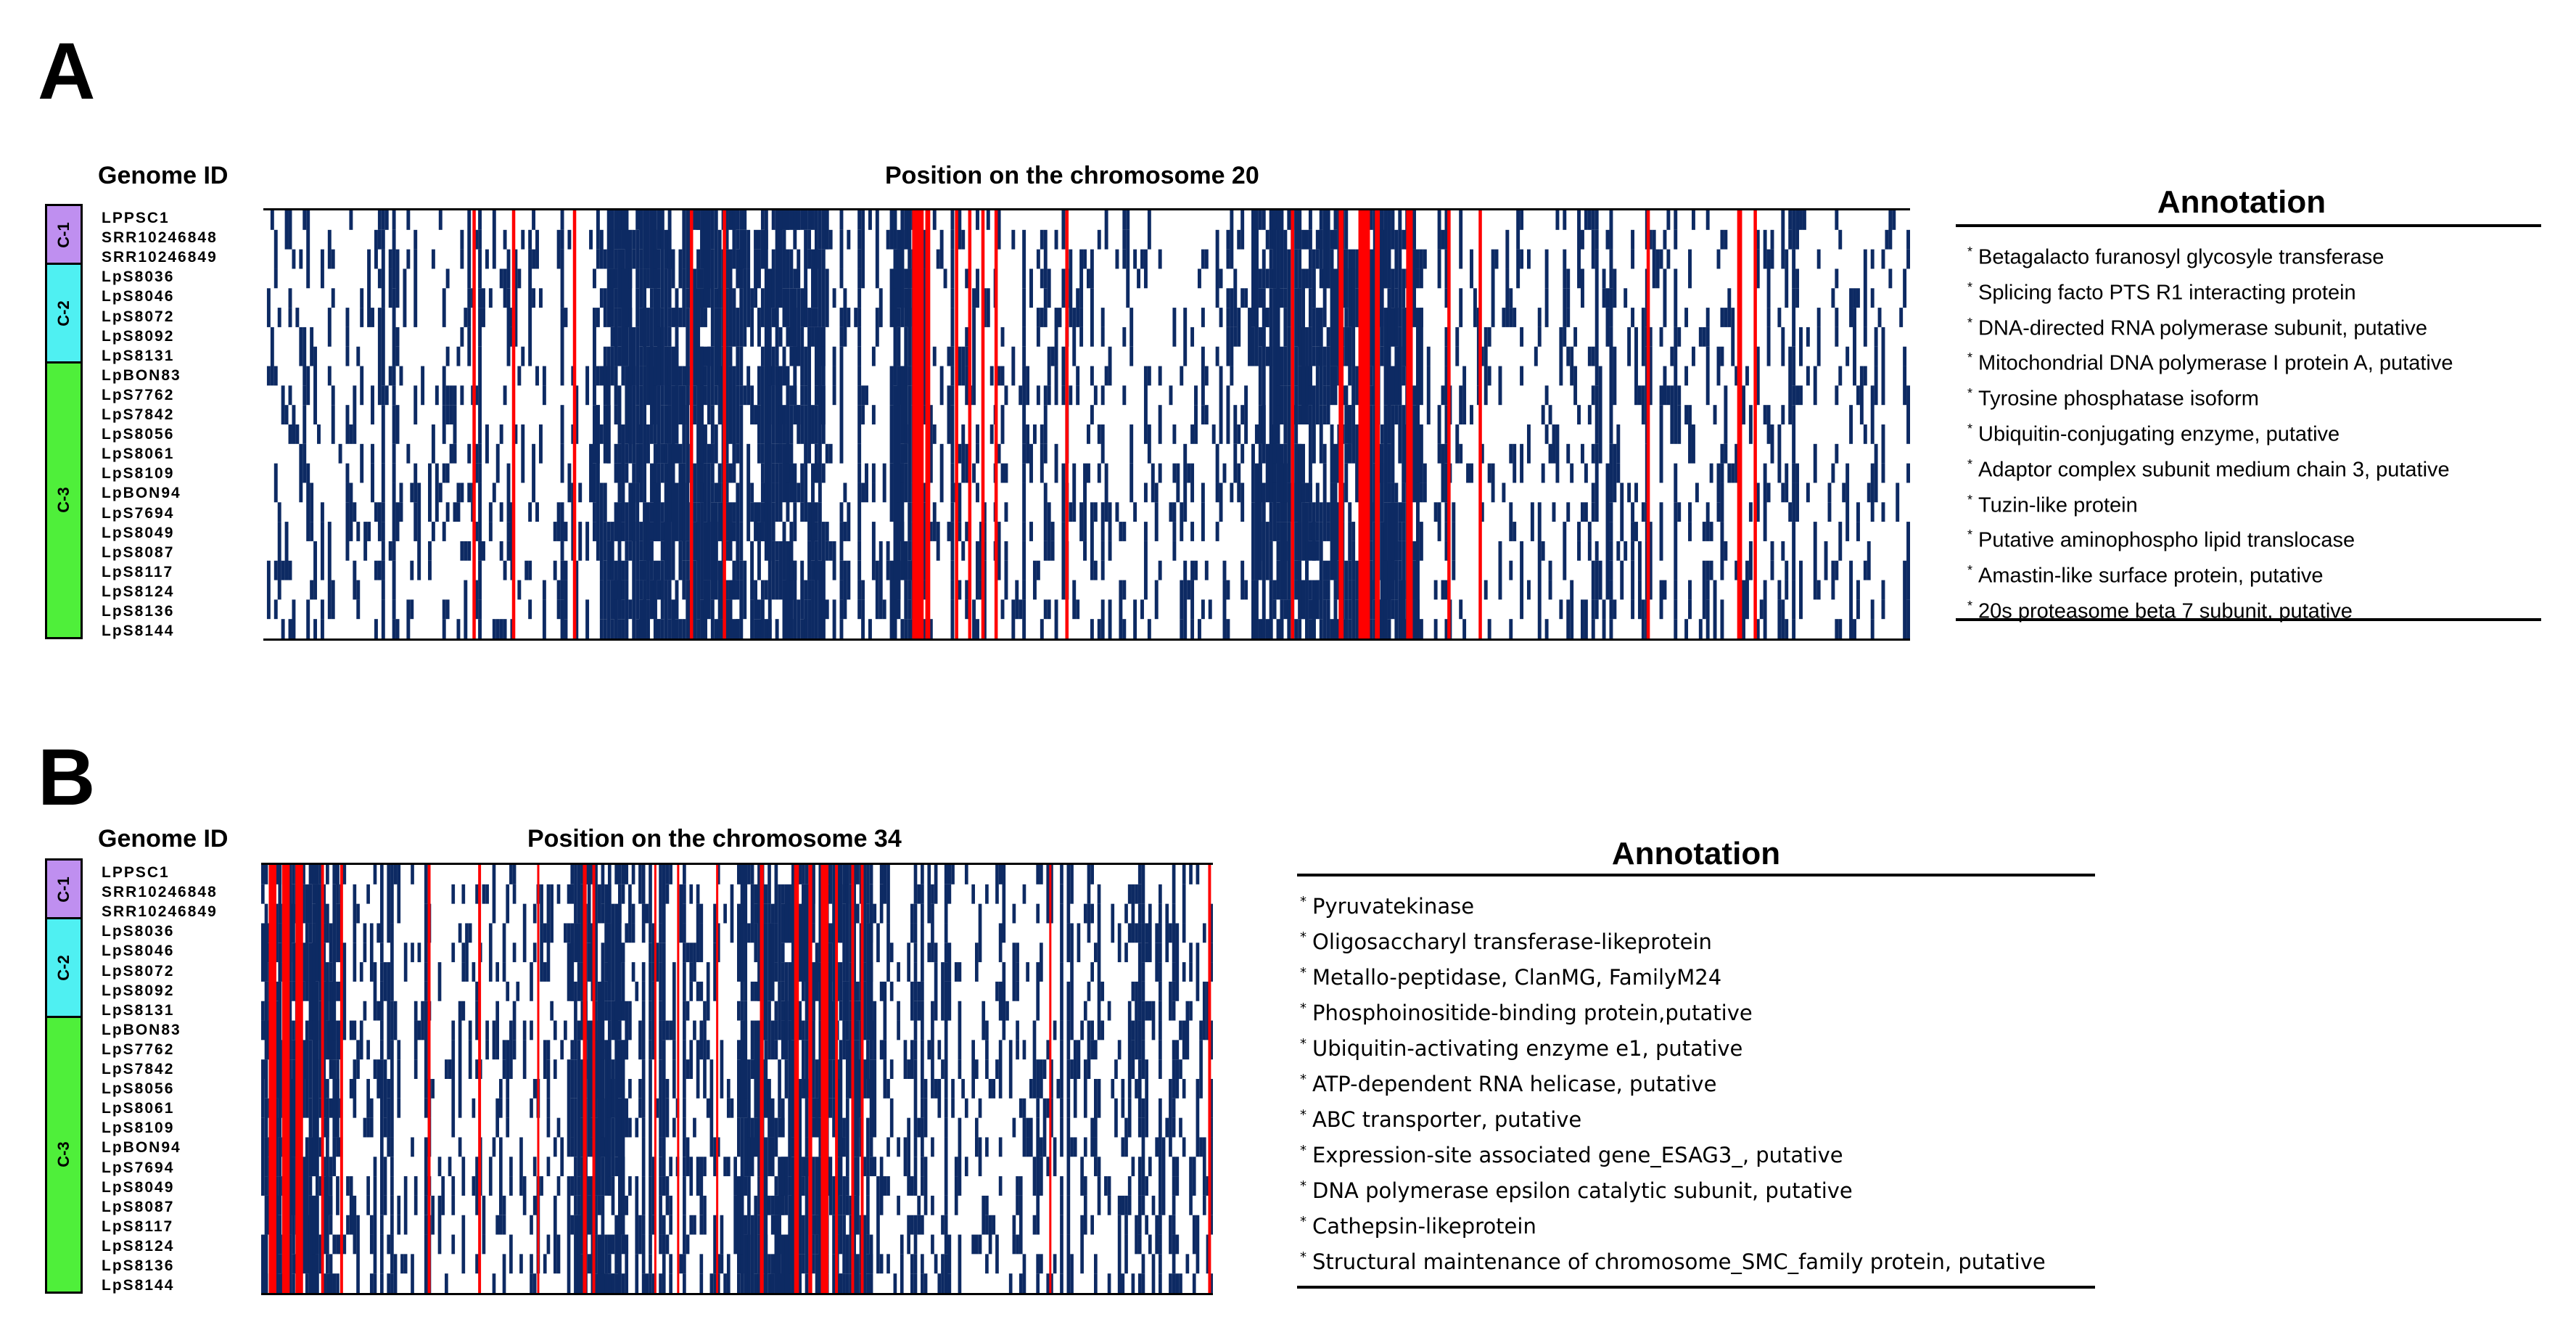 The width and height of the screenshot is (2576, 1322). What do you see at coordinates (163, 839) in the screenshot?
I see `genome-id-header-b: Genome ID` at bounding box center [163, 839].